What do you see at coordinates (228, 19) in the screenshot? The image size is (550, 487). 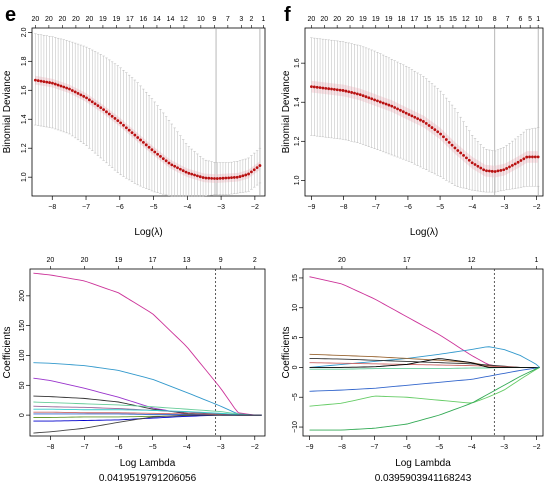 I see `top-tick-label: 7` at bounding box center [228, 19].